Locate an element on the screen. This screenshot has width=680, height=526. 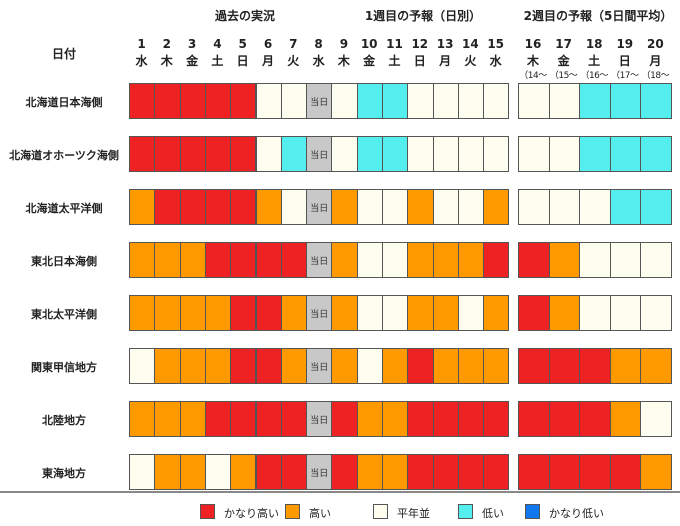
region-label: 東北太平洋側 is located at coordinates (64, 314).